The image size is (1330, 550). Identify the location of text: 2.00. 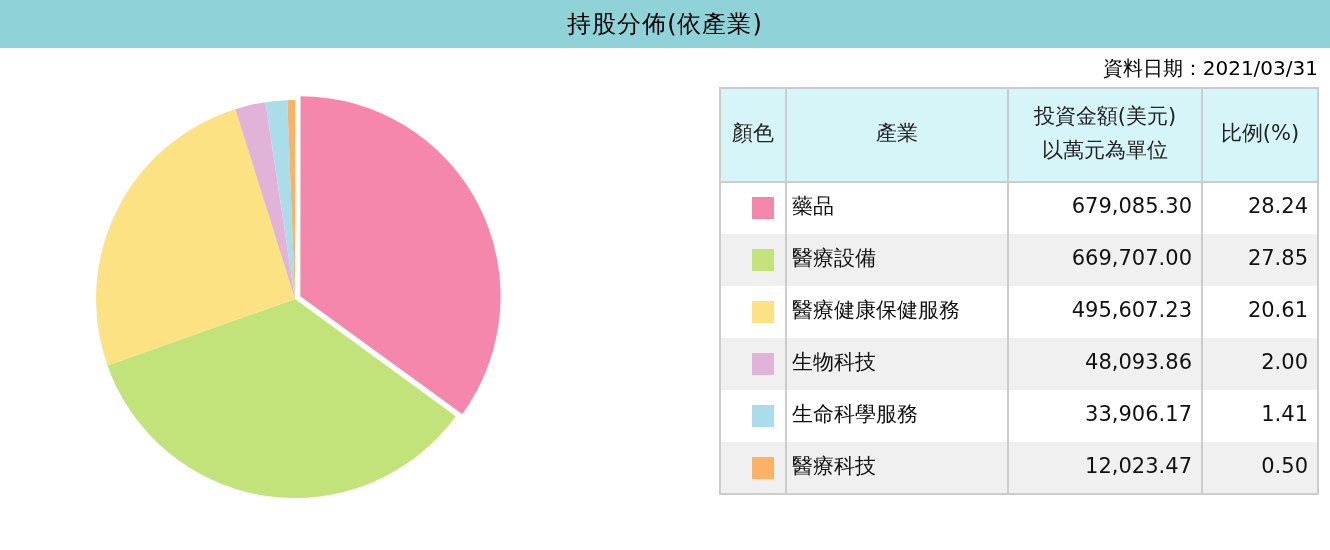
(1284, 362).